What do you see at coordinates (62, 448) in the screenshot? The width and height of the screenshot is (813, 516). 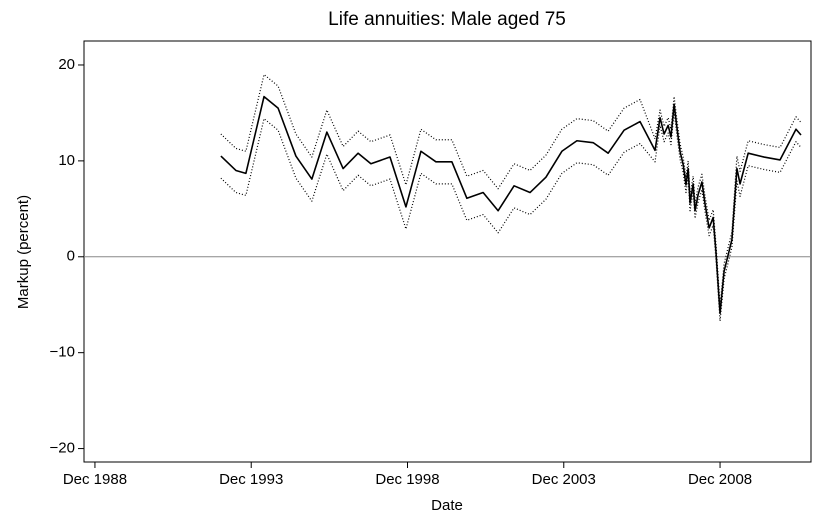 I see `y-tick-label: −20` at bounding box center [62, 448].